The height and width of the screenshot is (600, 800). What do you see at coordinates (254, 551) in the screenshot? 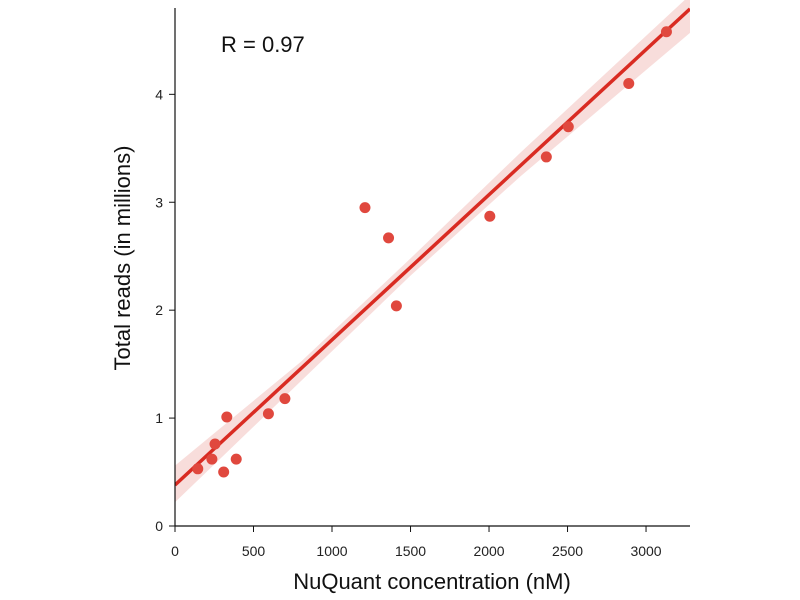
I see `x-tick-label: 500` at bounding box center [254, 551].